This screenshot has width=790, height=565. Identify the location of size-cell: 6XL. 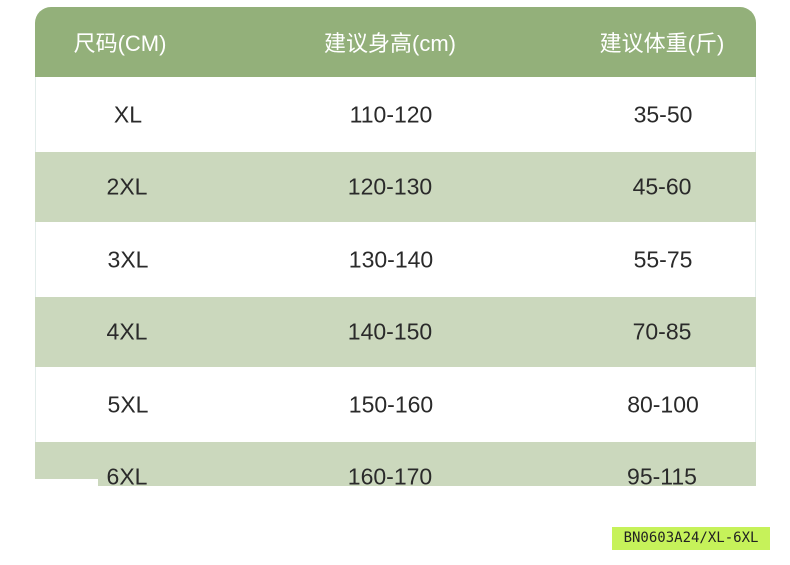
(127, 476).